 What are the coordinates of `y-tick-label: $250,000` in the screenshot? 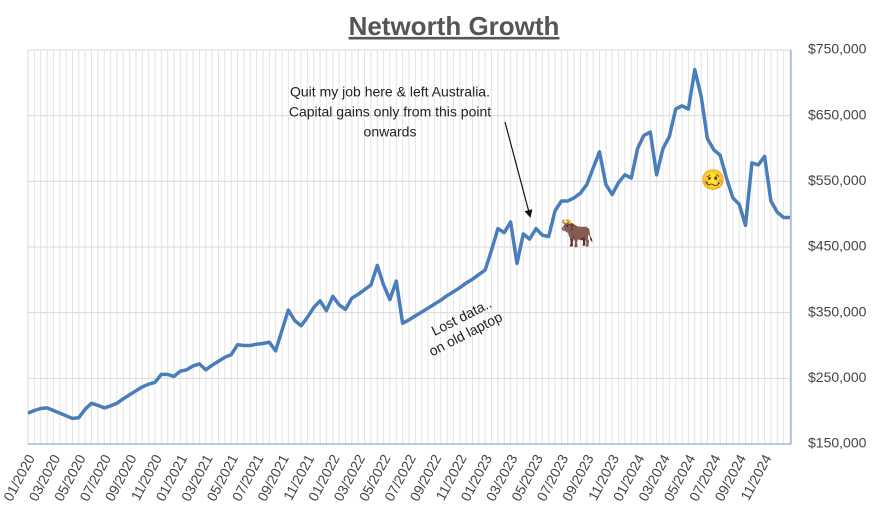 It's located at (837, 377).